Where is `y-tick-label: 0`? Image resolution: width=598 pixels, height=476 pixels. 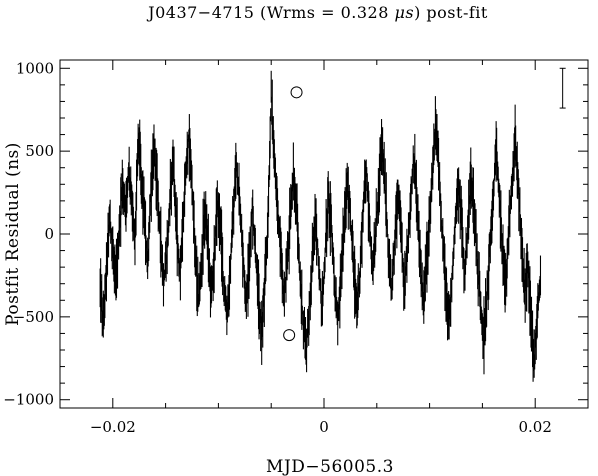 y-tick-label: 0 is located at coordinates (49, 234).